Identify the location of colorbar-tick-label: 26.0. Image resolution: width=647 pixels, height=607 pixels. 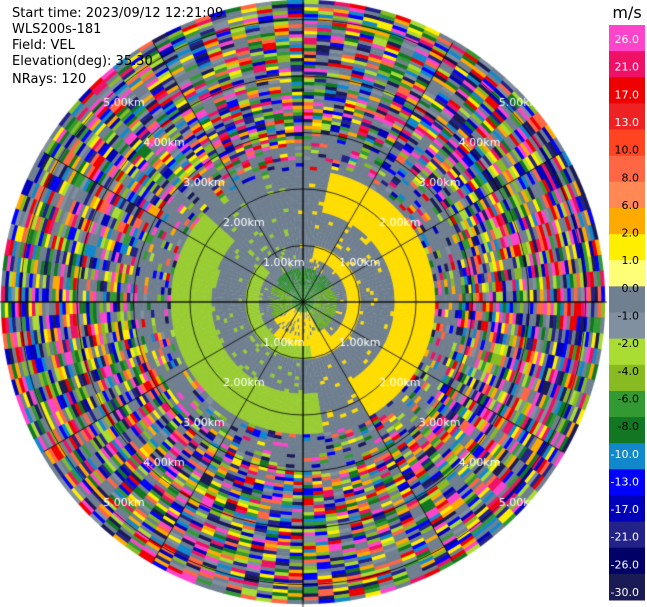
(627, 39).